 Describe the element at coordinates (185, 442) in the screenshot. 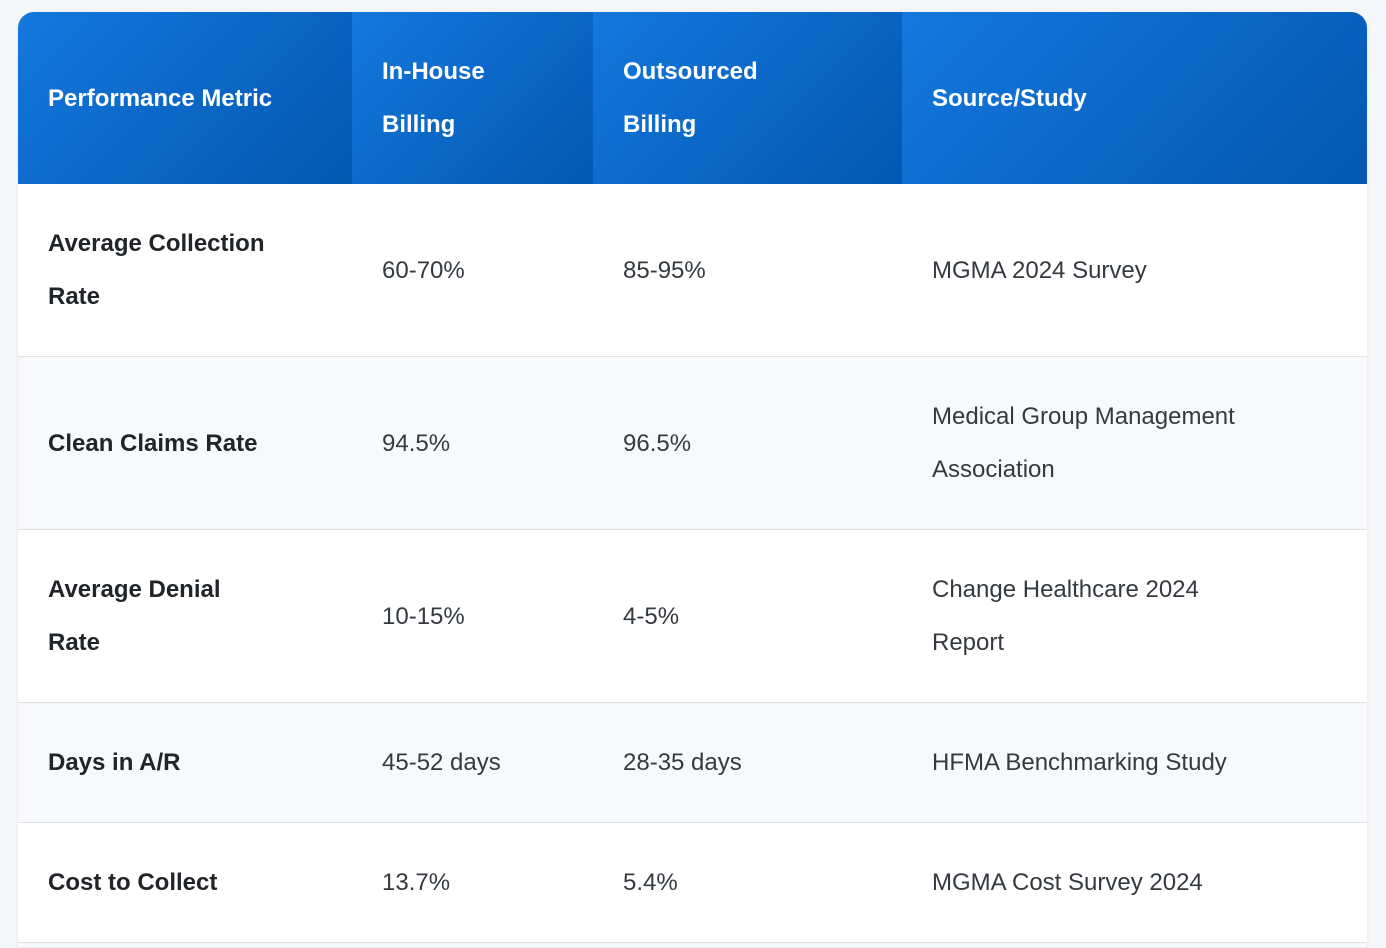

I see `cell-metric: Clean Claims Rate` at that location.